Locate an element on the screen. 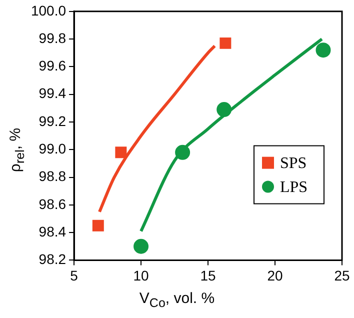 This screenshot has height=318, width=354. y-tick-label: 98.8 is located at coordinates (52, 176).